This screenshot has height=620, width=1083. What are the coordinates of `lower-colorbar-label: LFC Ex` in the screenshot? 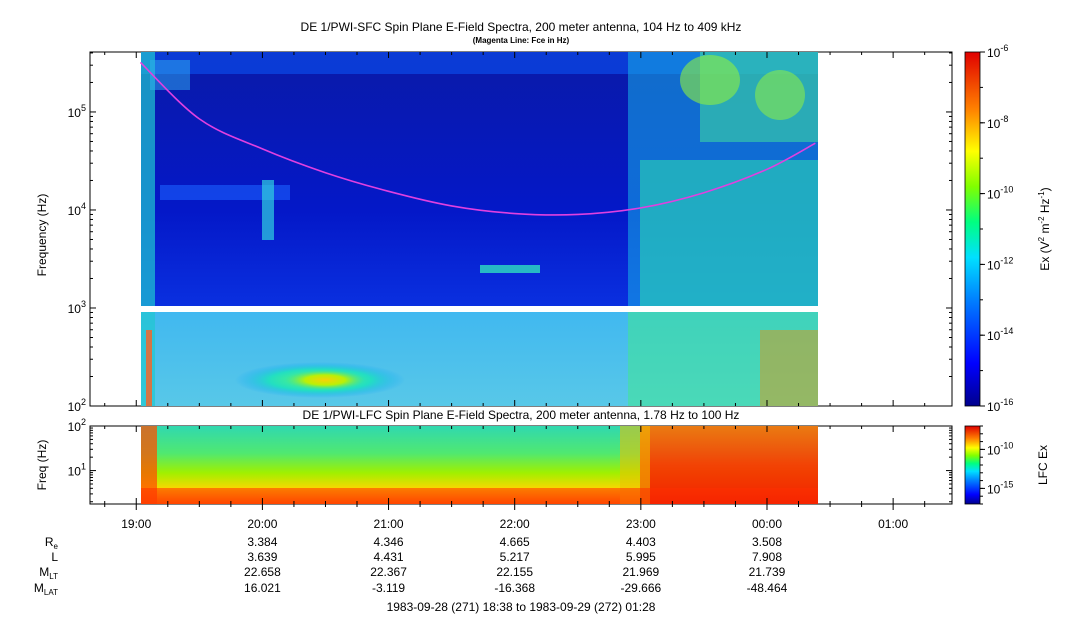 It's located at (1043, 465).